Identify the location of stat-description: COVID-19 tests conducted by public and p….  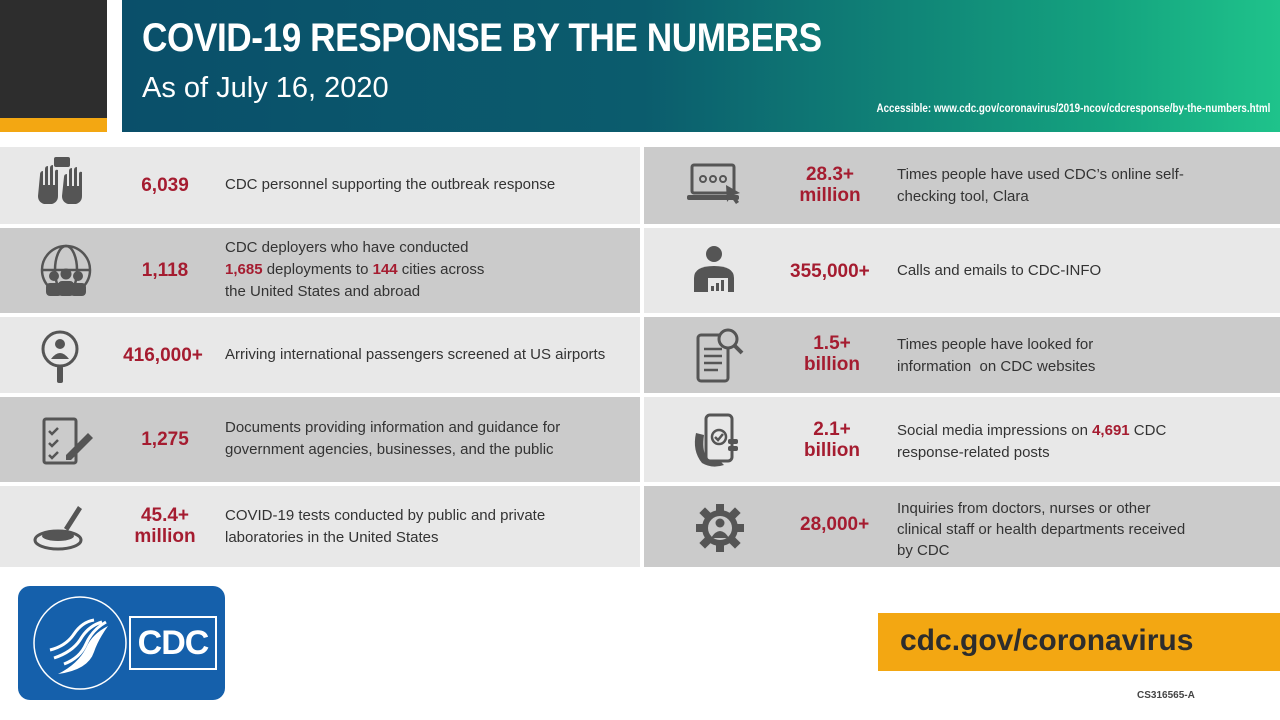
(430, 527).